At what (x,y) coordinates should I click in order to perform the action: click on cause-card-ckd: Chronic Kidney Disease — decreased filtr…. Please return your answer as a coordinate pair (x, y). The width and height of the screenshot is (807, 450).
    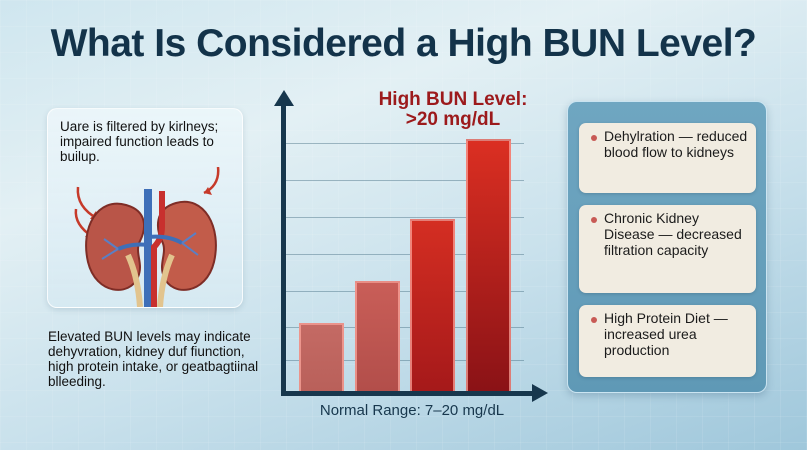
    Looking at the image, I should click on (667, 249).